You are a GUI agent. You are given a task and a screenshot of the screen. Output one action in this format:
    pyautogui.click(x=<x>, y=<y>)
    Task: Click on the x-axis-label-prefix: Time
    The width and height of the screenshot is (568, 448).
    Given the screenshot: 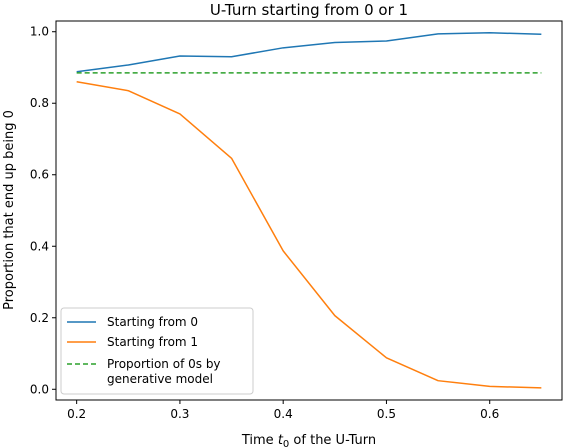 What is the action you would take?
    pyautogui.click(x=259, y=440)
    